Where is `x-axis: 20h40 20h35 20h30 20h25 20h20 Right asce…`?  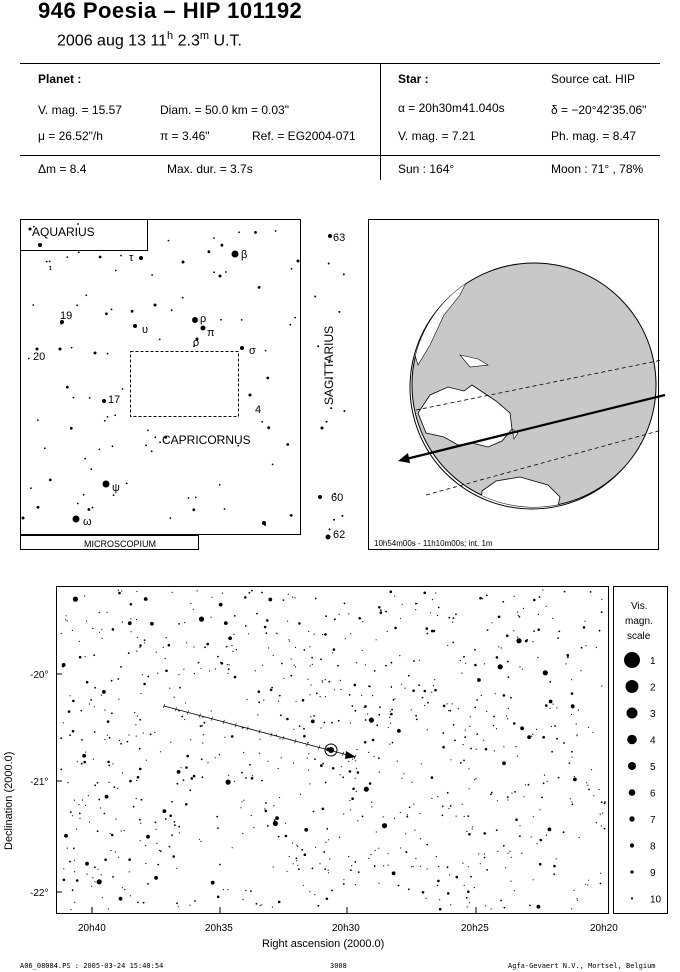 x-axis: 20h40 20h35 20h30 20h25 20h20 Right asce… is located at coordinates (348, 928).